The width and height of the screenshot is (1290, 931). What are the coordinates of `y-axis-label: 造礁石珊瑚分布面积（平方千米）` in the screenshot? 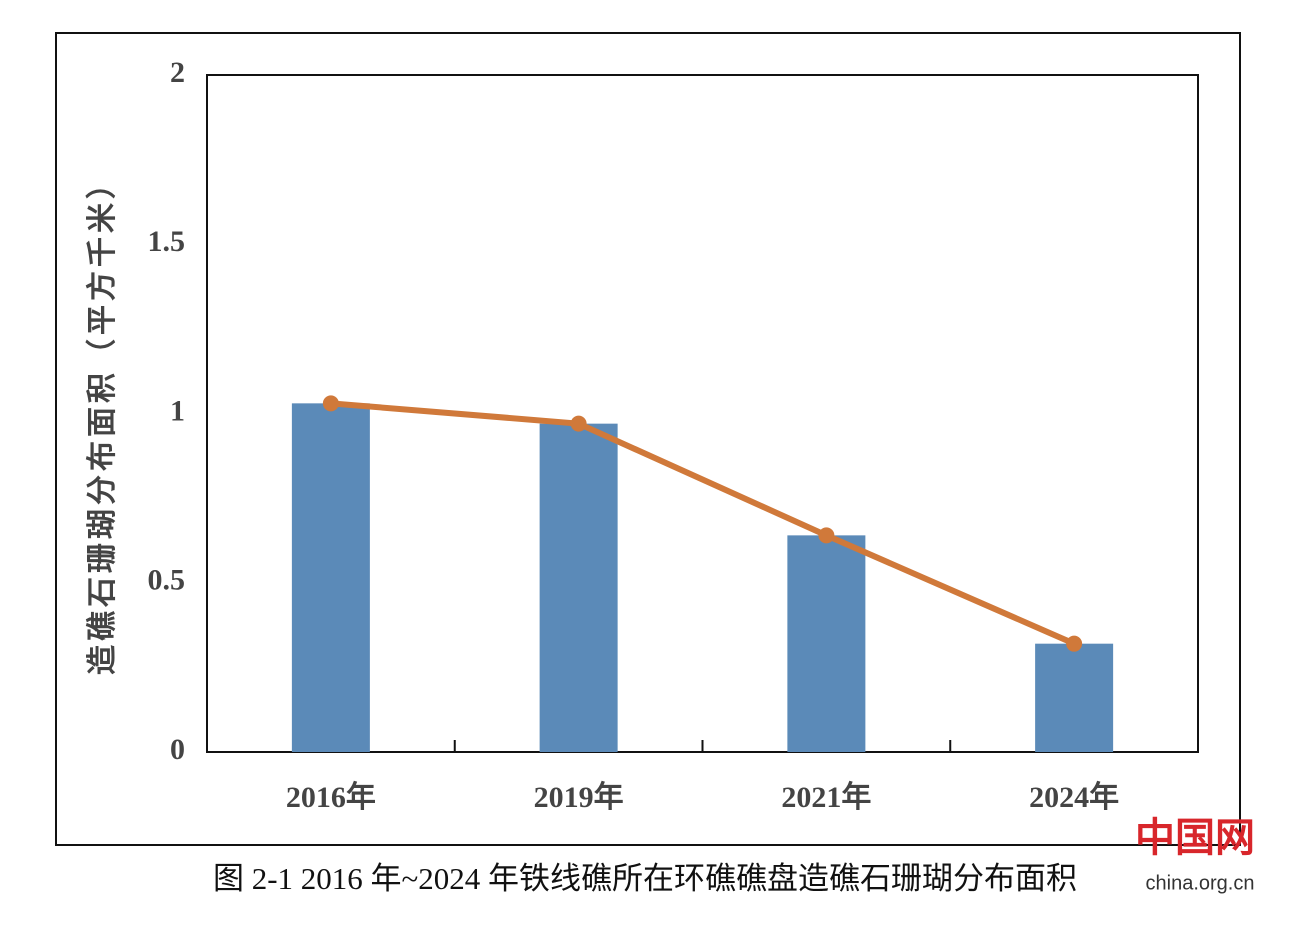 It's located at (102, 420).